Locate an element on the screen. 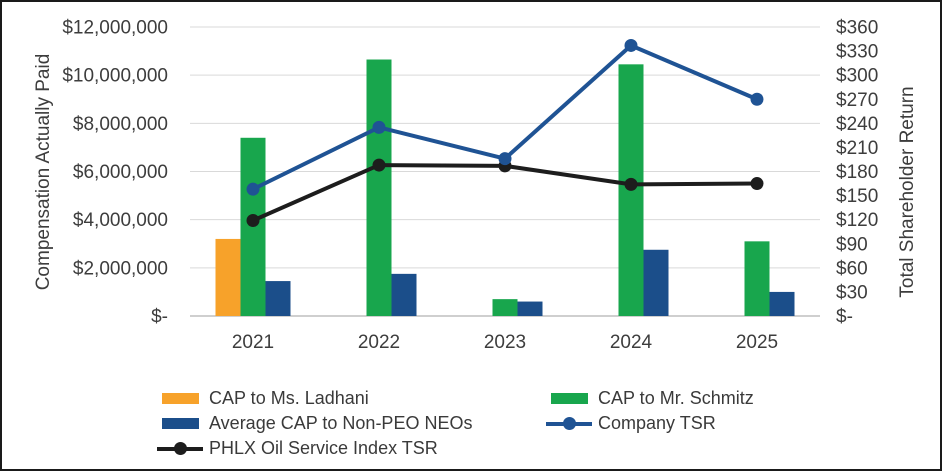  legend-item: Company TSR is located at coordinates (650, 423).